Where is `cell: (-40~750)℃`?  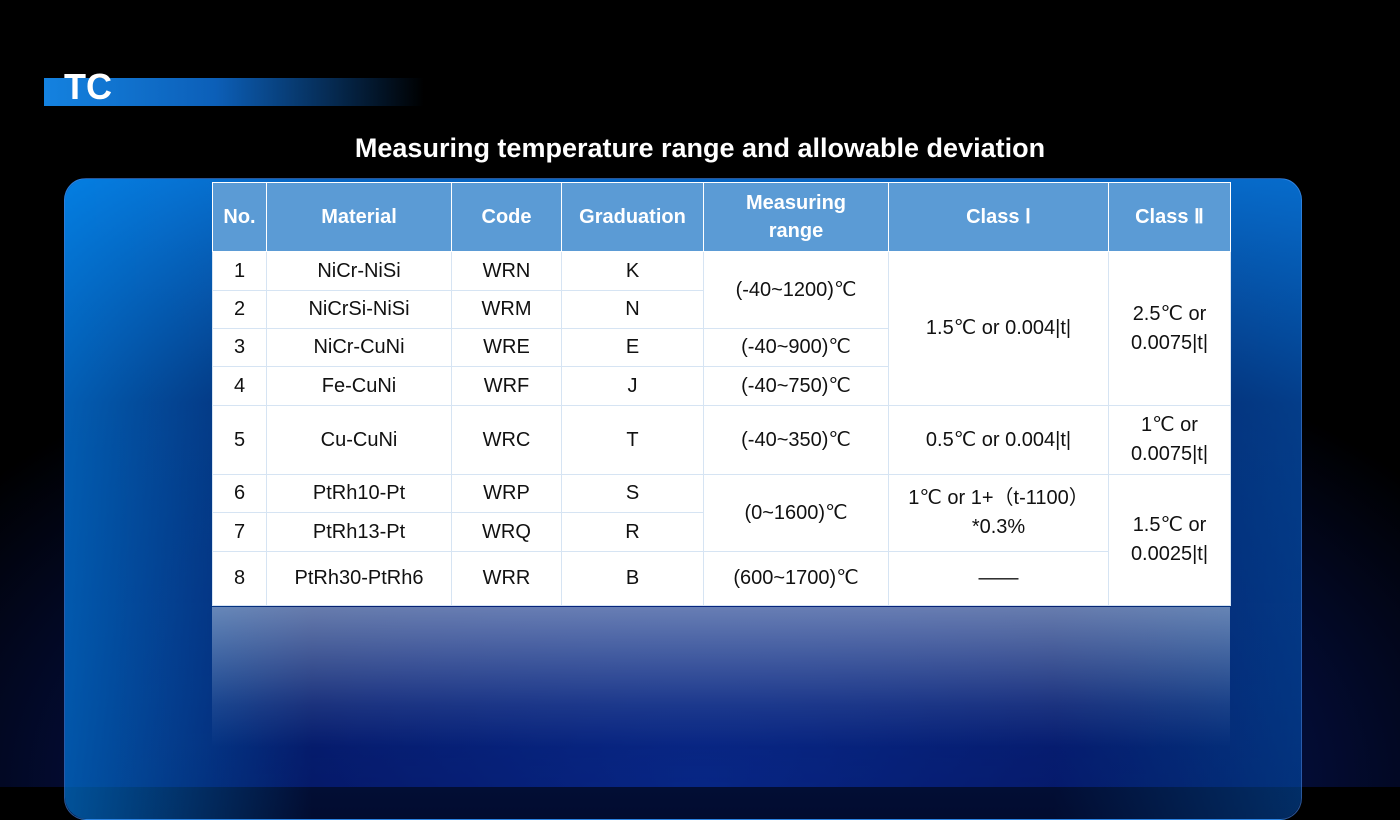 cell: (-40~750)℃ is located at coordinates (796, 386).